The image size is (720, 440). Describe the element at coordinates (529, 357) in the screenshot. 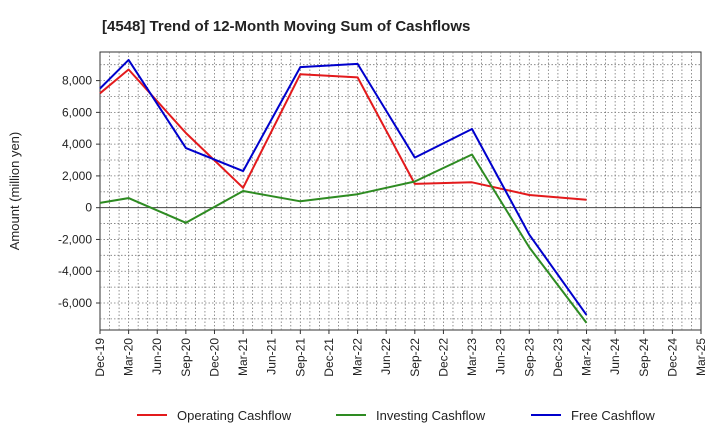

I see `x-tick-label: Sep-23` at that location.